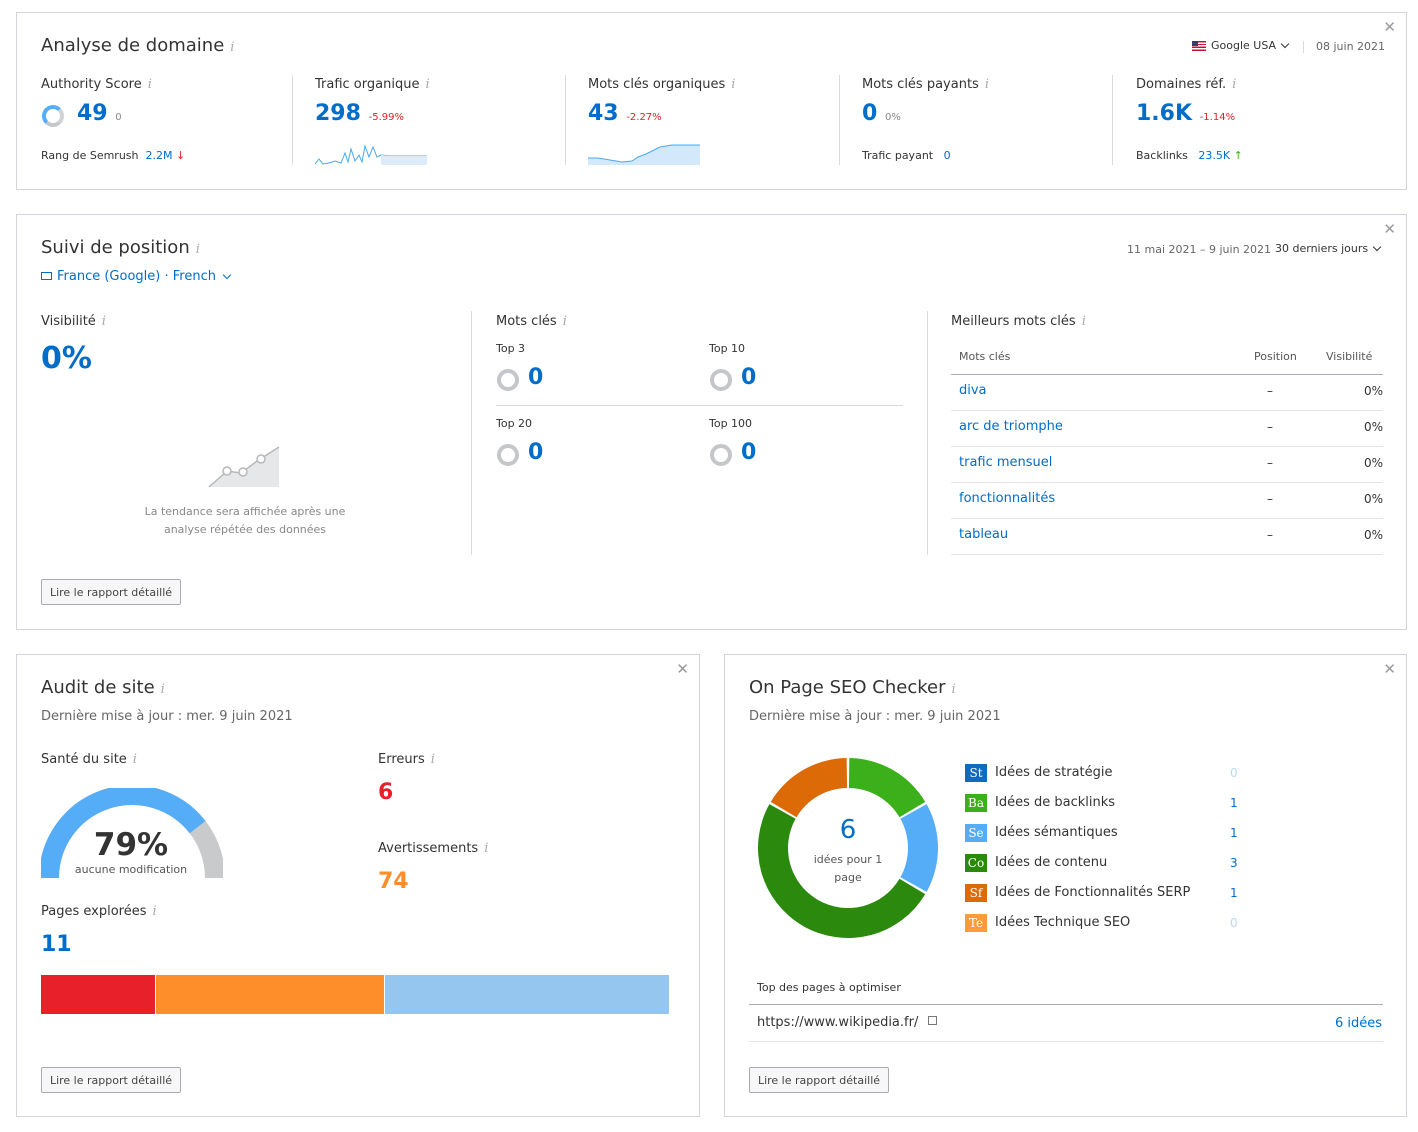  Describe the element at coordinates (841, 871) in the screenshot. I see `donut-slice-co` at that location.